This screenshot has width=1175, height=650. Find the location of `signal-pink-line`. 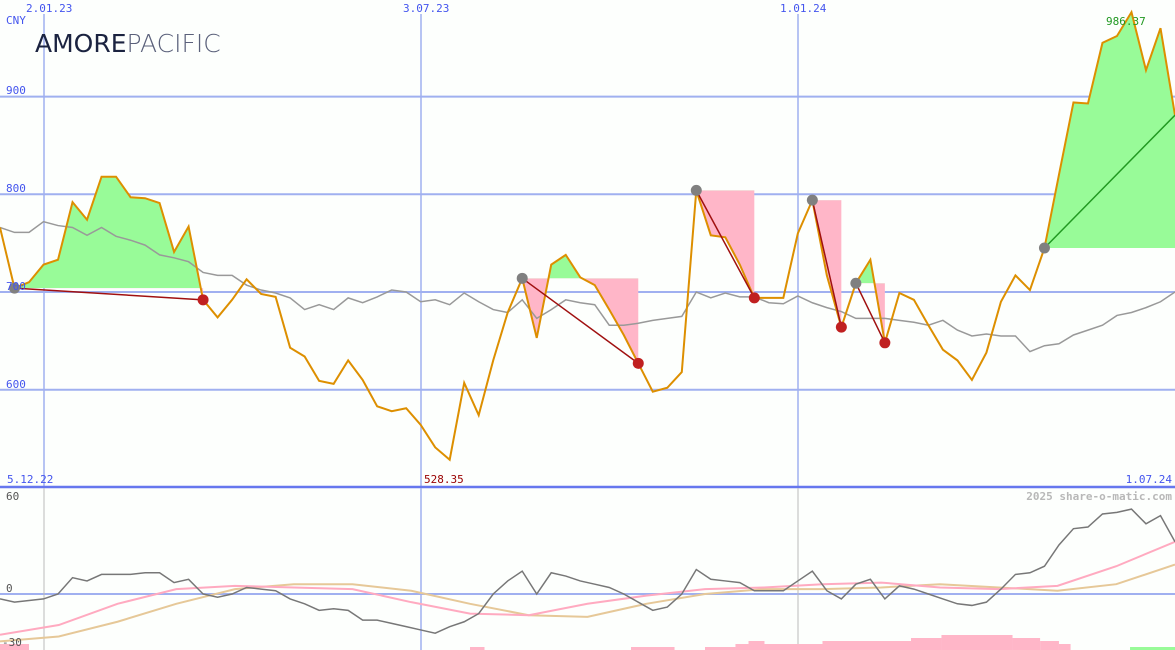

signal-pink-line is located at coordinates (587, 588).